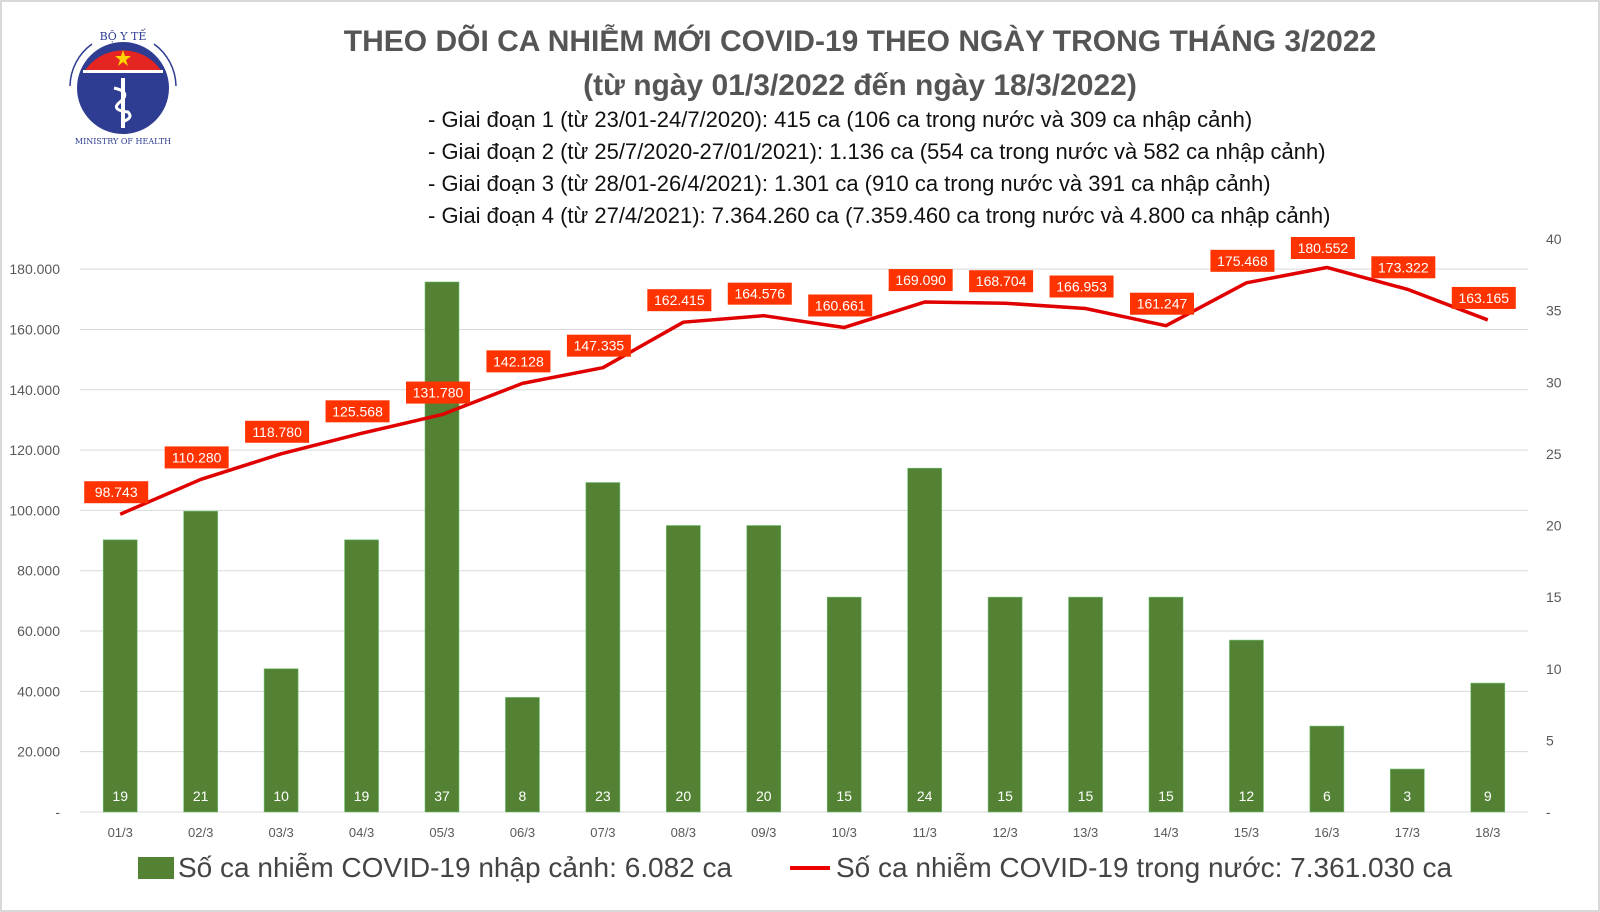  I want to click on x-axis-tick-label: 11/3, so click(924, 832).